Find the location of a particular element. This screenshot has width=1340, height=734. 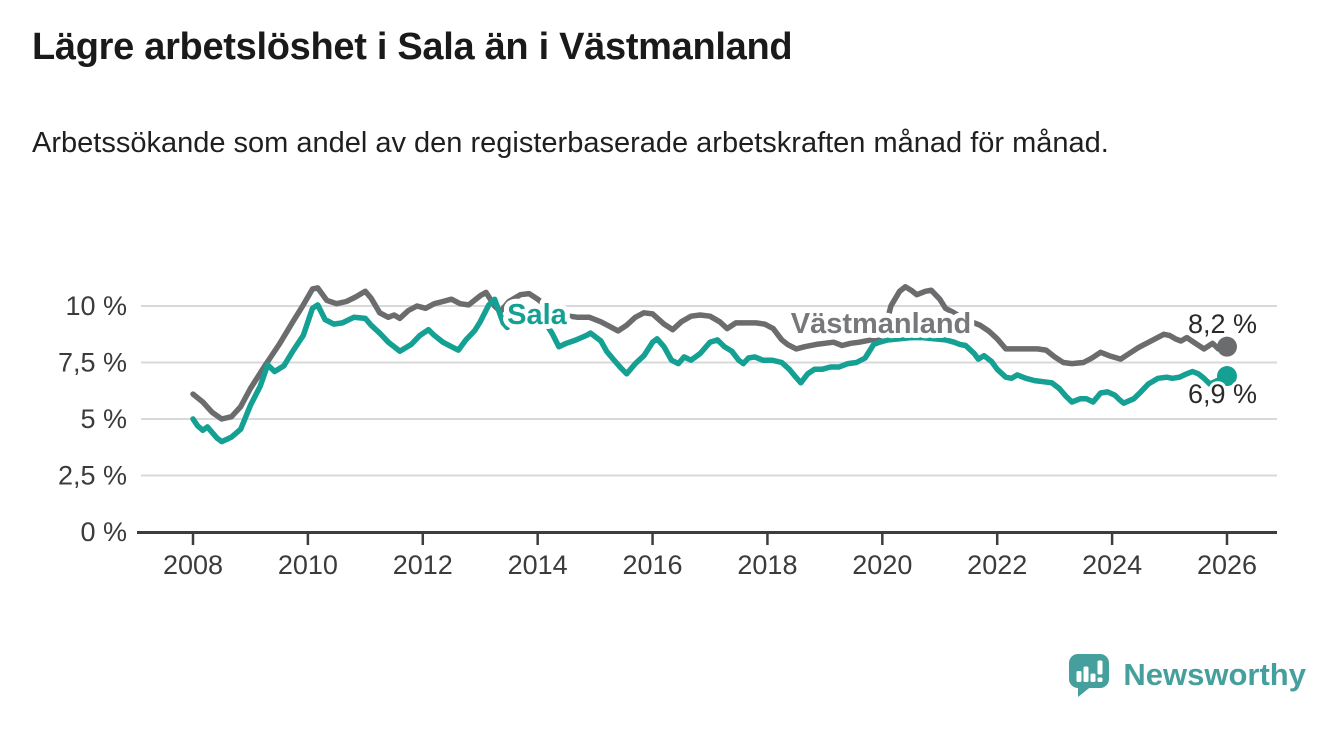

x-axis is located at coordinates (707, 538).